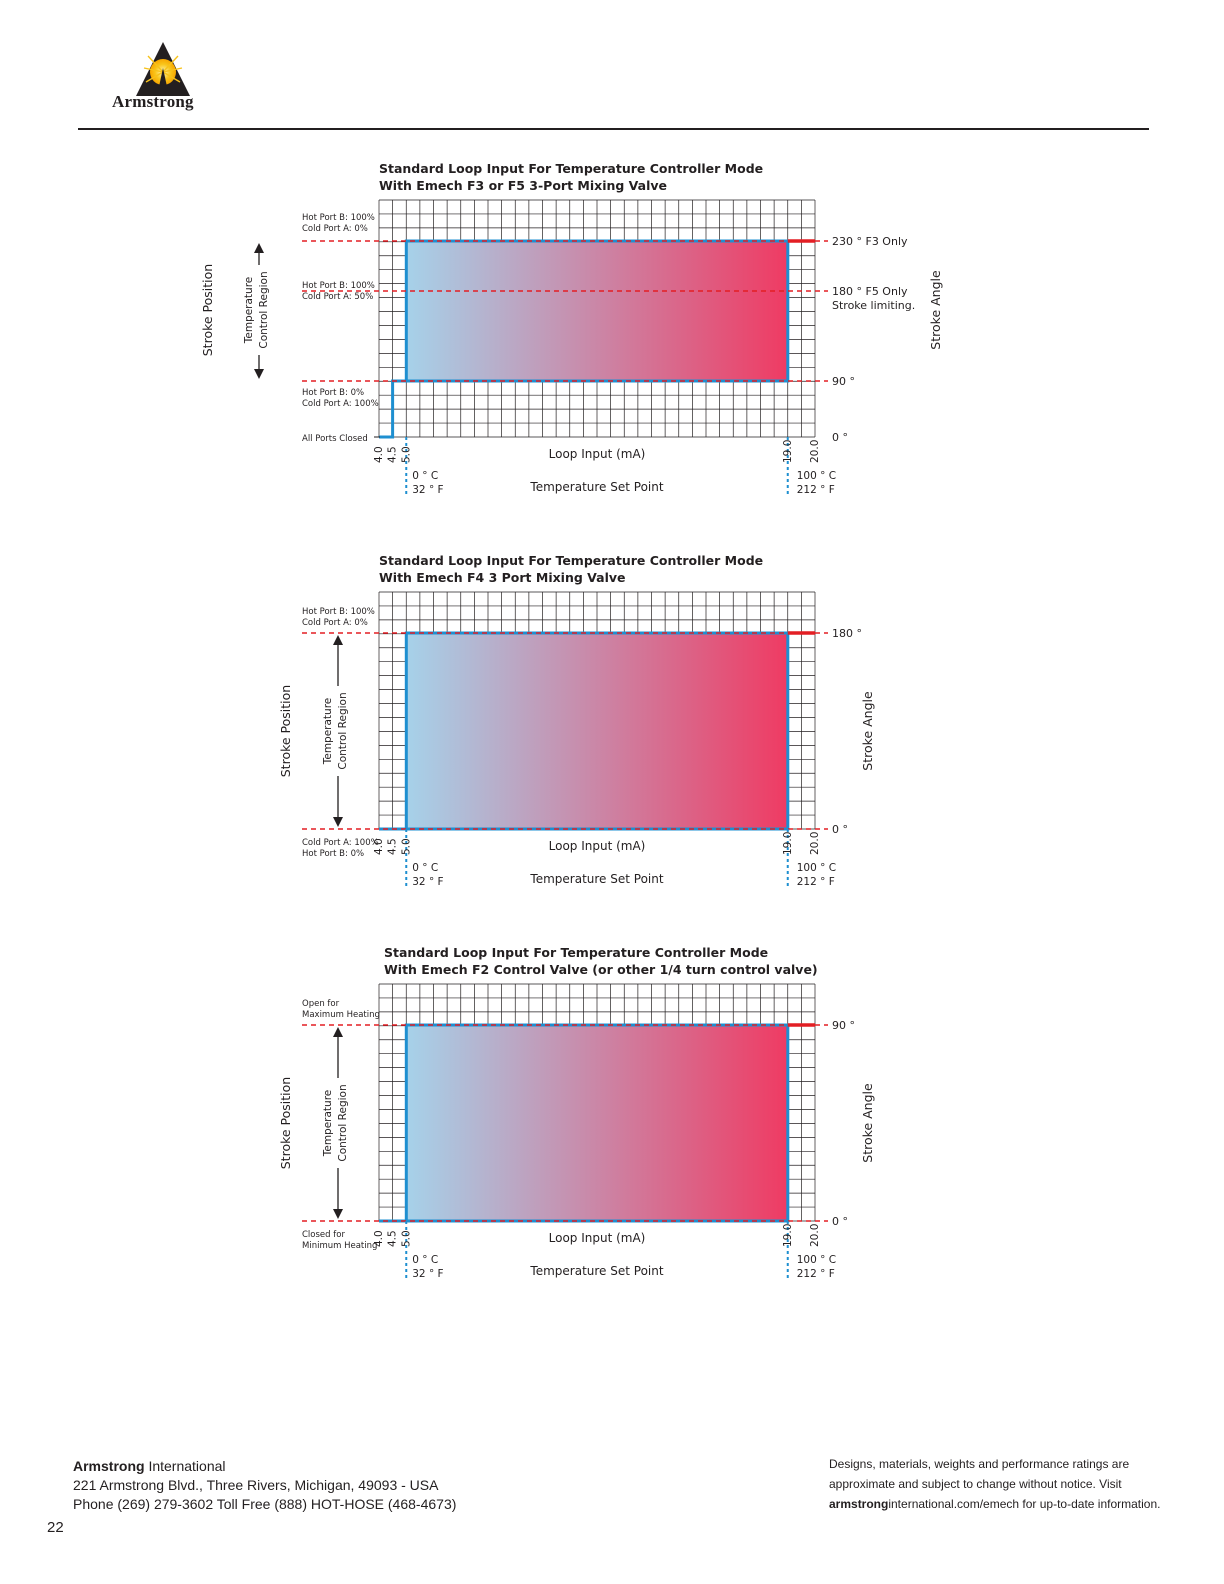 Image resolution: width=1224 pixels, height=1584 pixels. Describe the element at coordinates (870, 241) in the screenshot. I see `right-angle-label: 230 ° F3 Only` at that location.